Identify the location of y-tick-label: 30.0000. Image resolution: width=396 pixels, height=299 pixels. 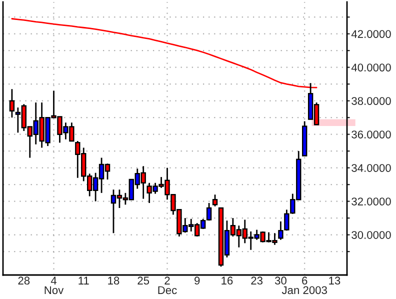
(371, 235).